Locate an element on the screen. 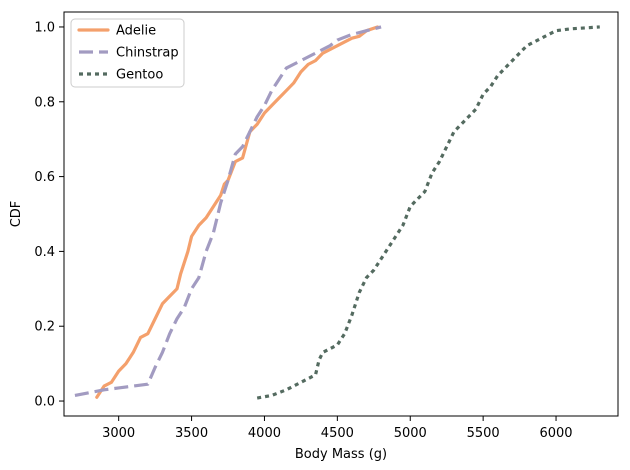  legend: Adelie Chinstrap Gentoo is located at coordinates (127, 53).